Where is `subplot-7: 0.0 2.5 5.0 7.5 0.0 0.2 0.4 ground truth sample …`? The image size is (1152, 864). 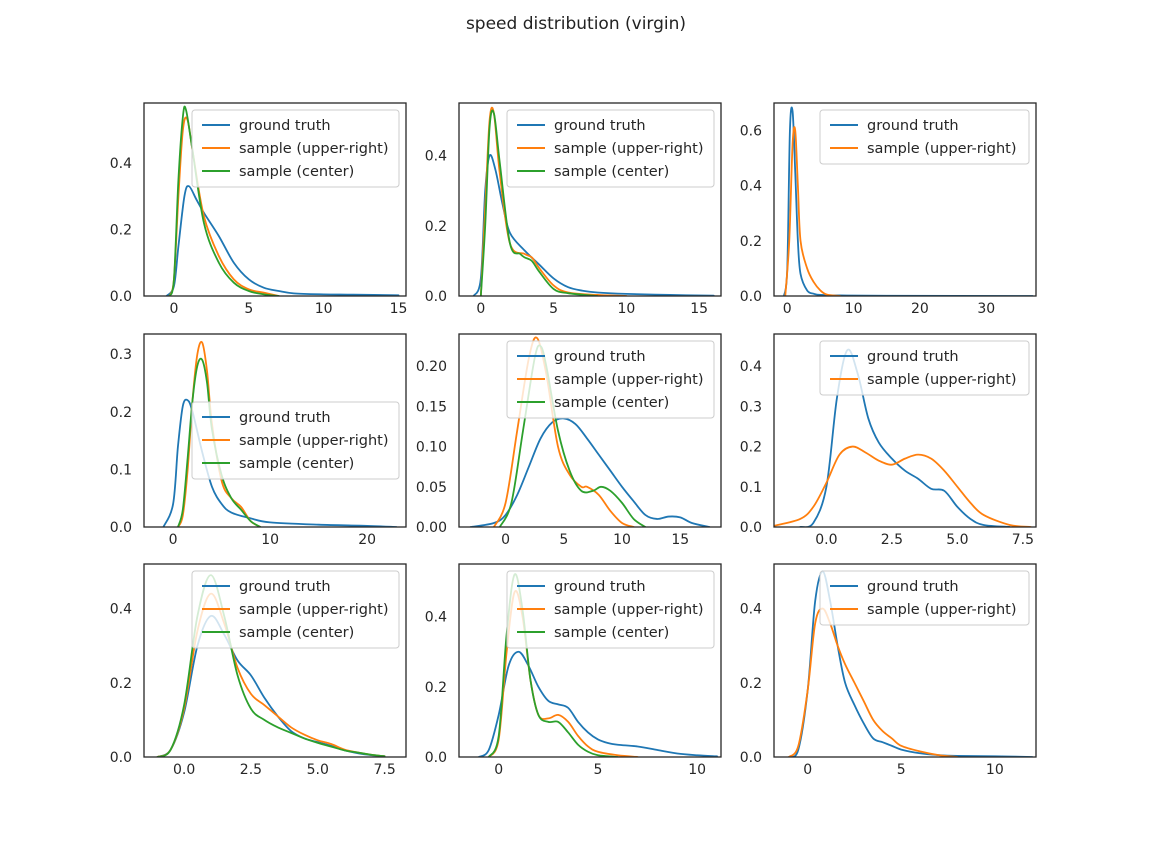 subplot-7: 0.0 2.5 5.0 7.5 0.0 0.2 0.4 ground truth sample … is located at coordinates (258, 670).